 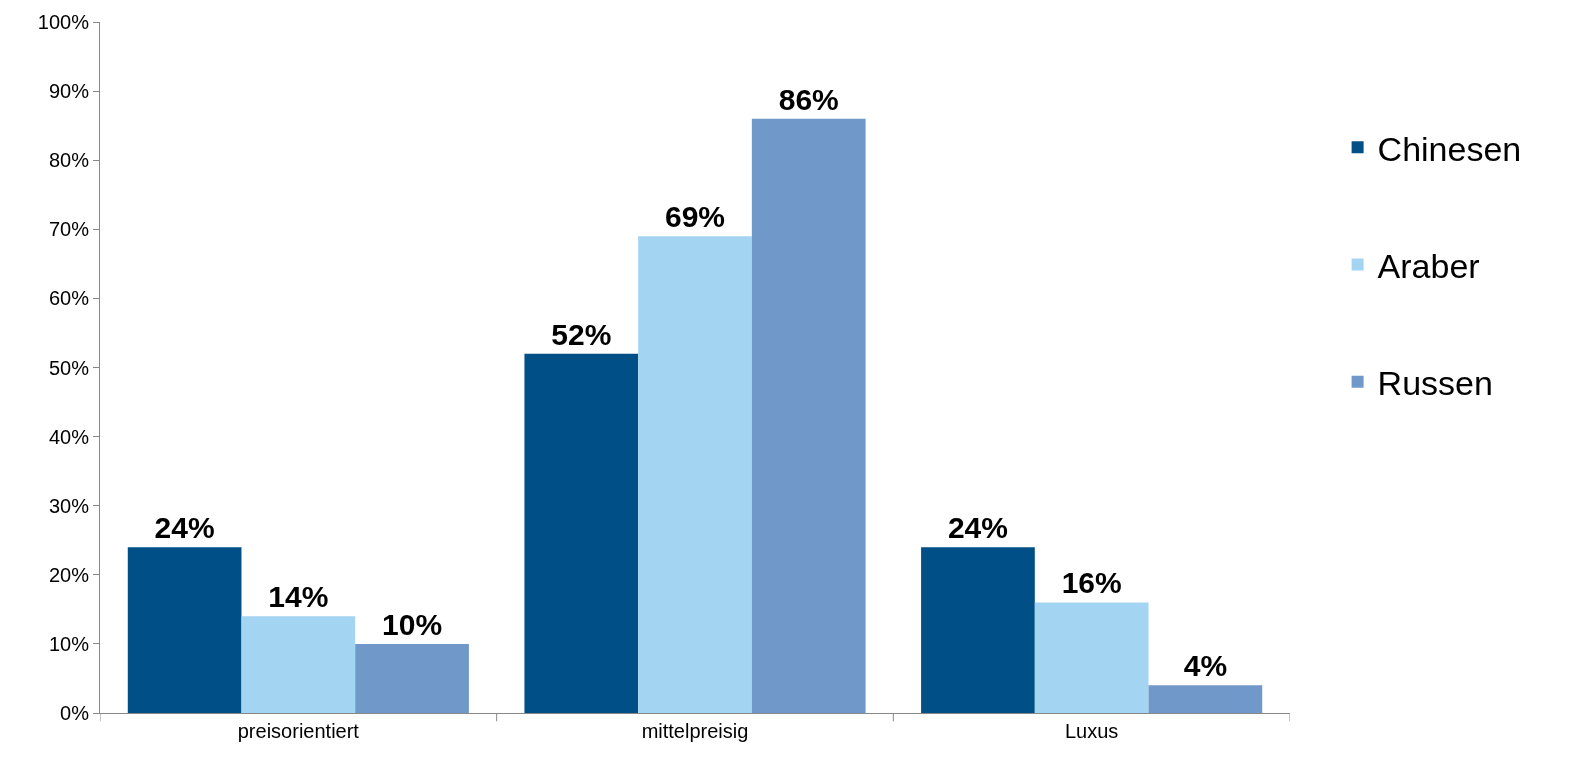 I want to click on data-label: 69%, so click(x=695, y=217).